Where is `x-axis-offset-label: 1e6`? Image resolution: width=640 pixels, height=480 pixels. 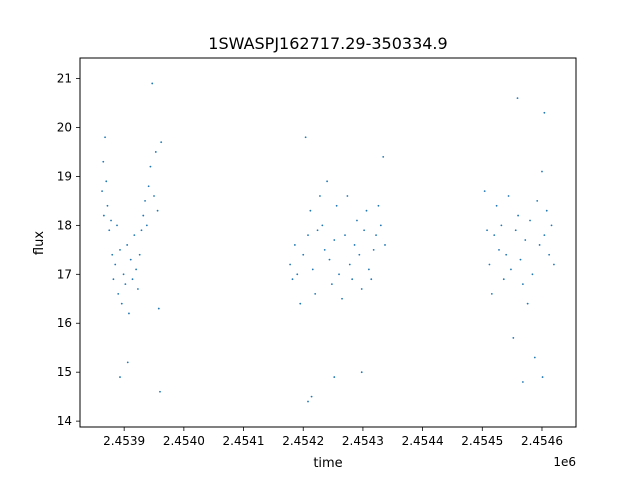
x-axis-offset-label: 1e6 is located at coordinates (564, 462).